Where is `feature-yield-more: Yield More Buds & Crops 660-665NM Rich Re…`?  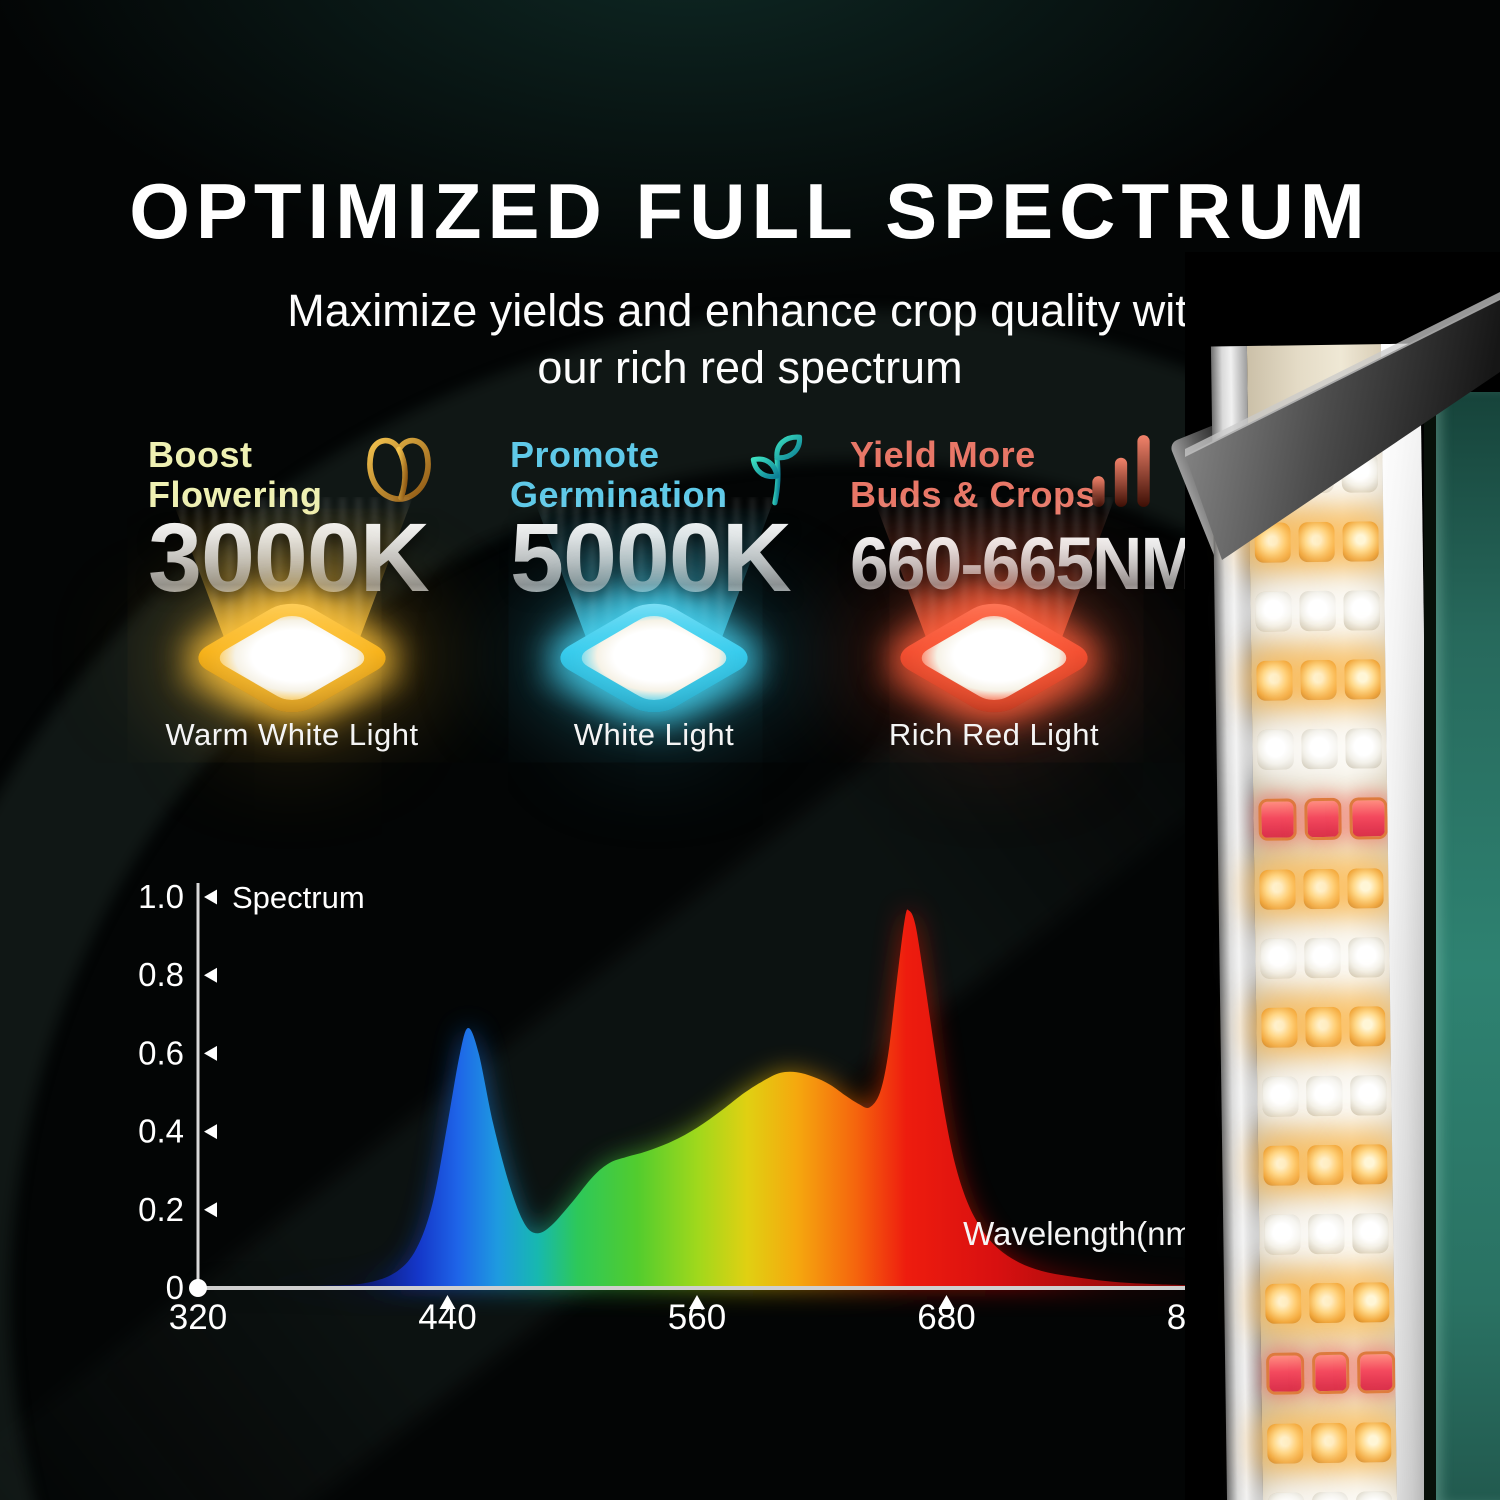
feature-yield-more: Yield More Buds & Crops 660-665NM Rich Re… is located at coordinates (1050, 597).